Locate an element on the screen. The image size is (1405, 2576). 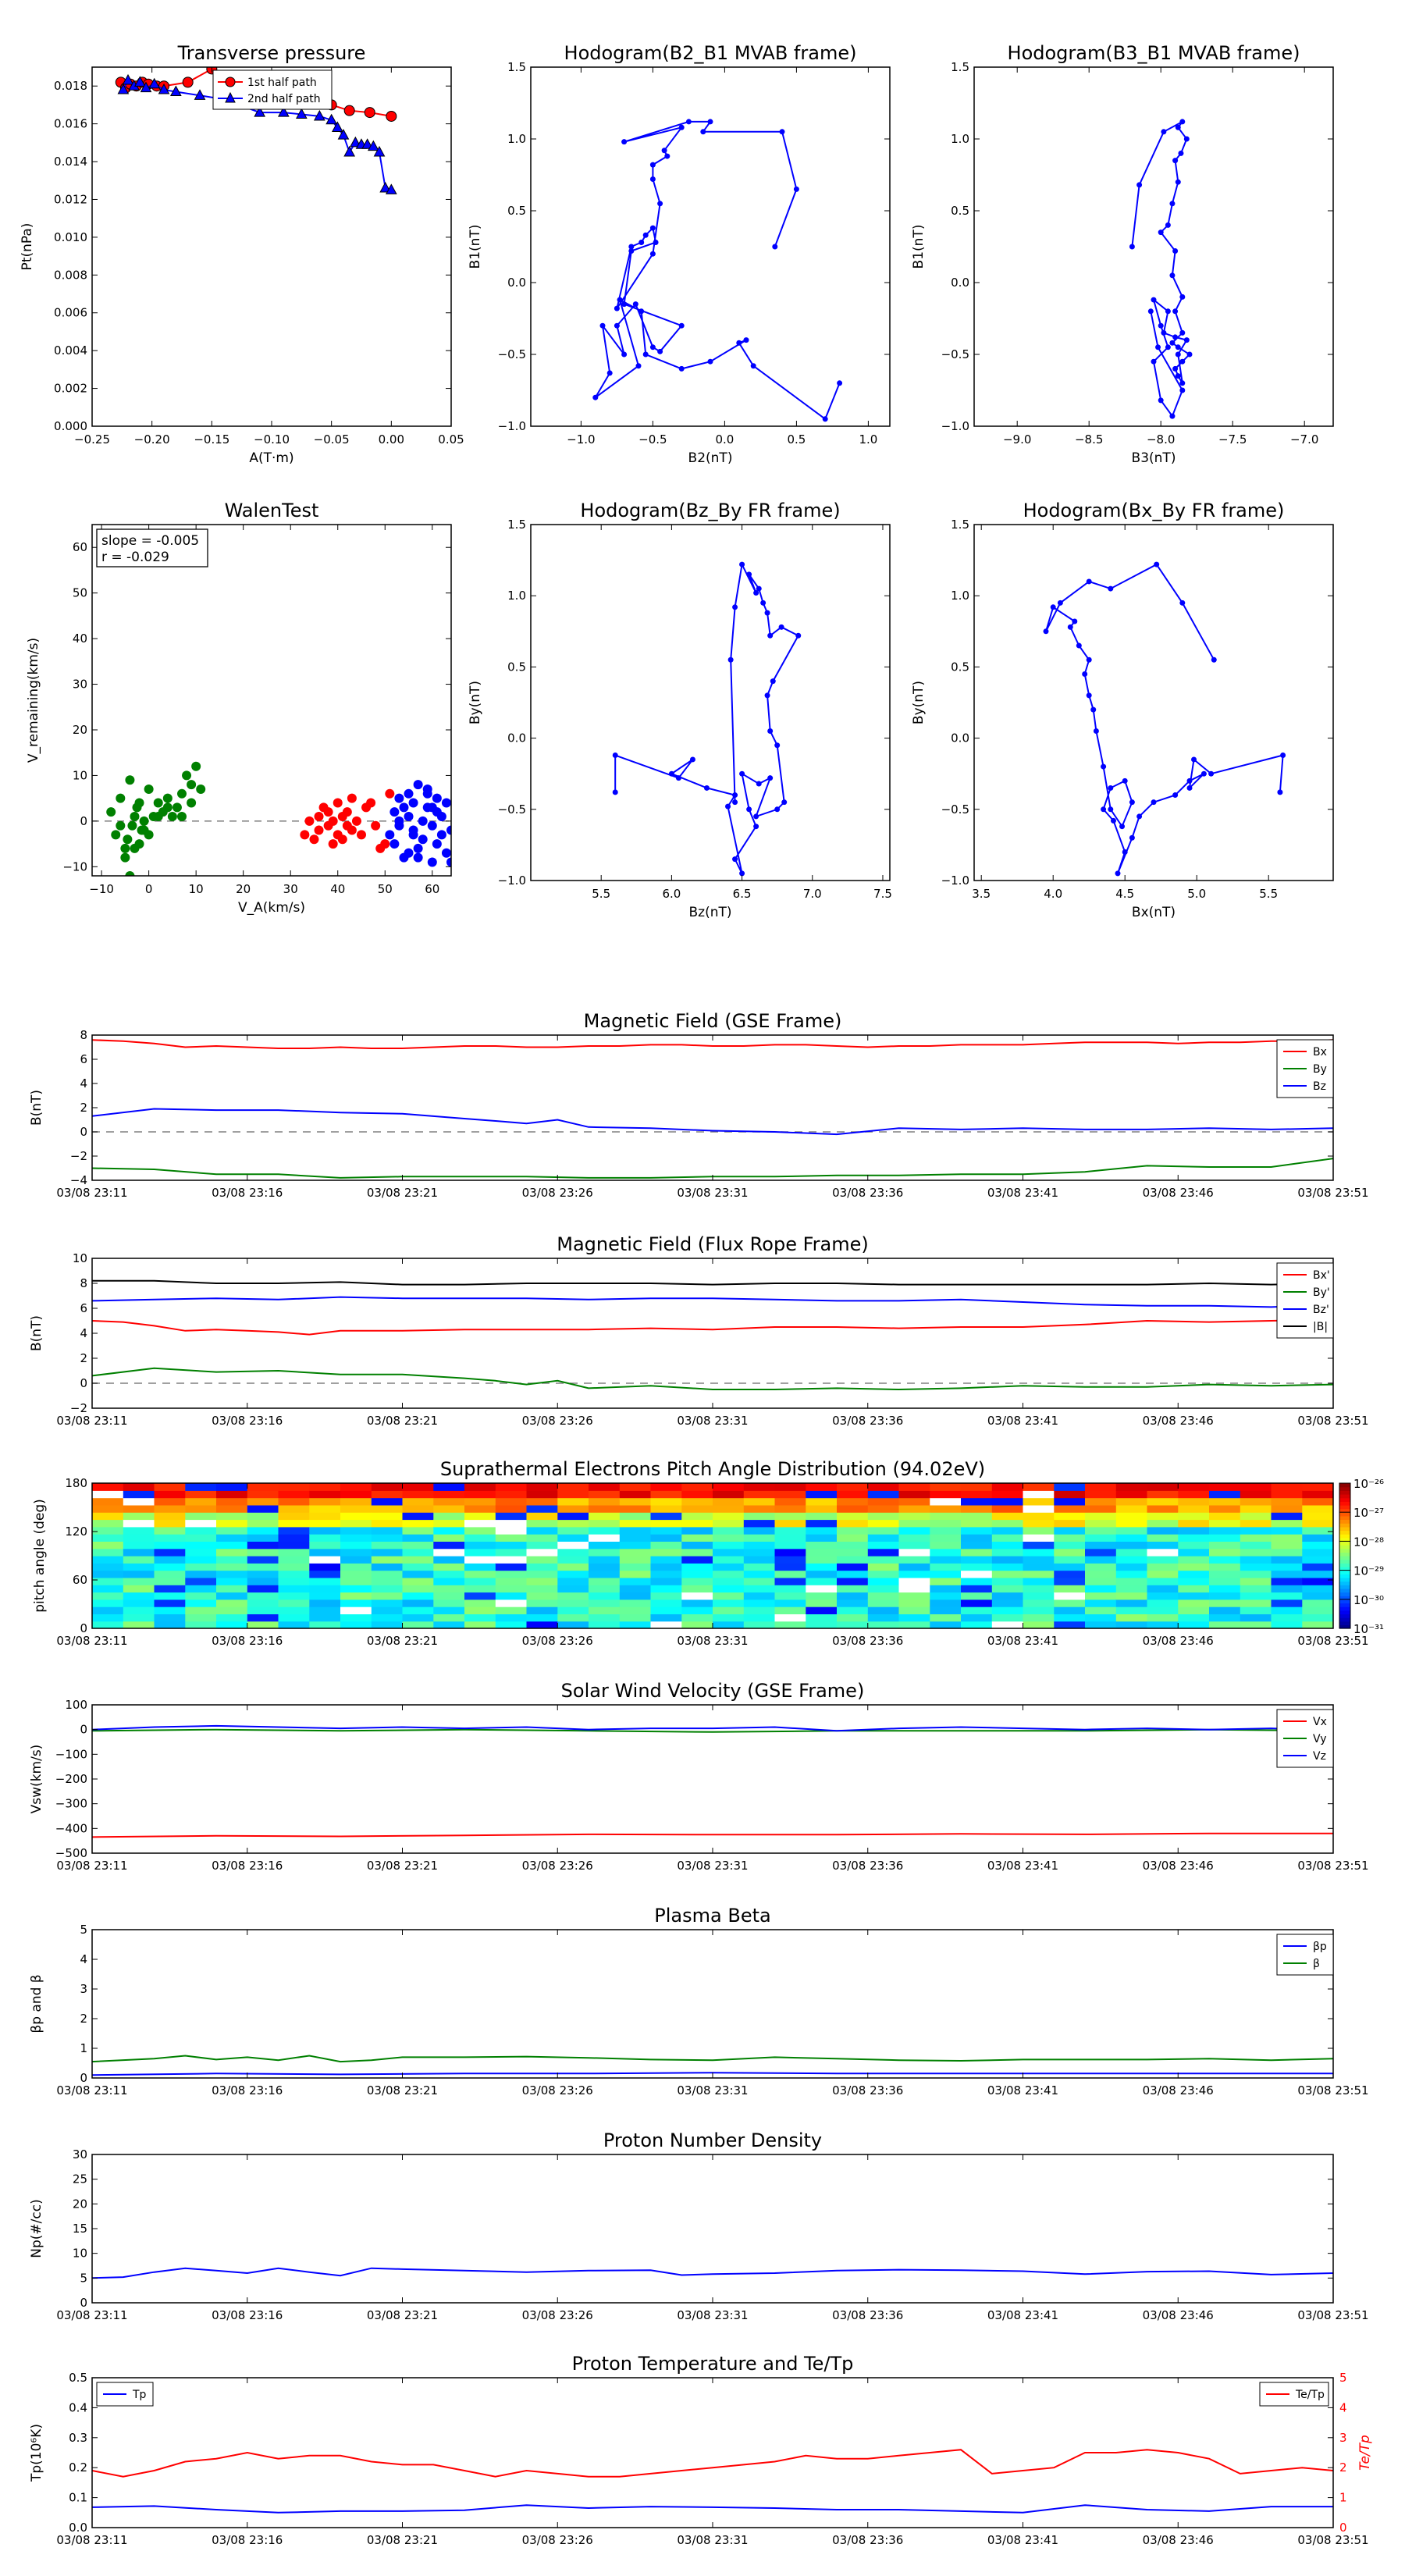
series-tp-line is located at coordinates (713, 2509).